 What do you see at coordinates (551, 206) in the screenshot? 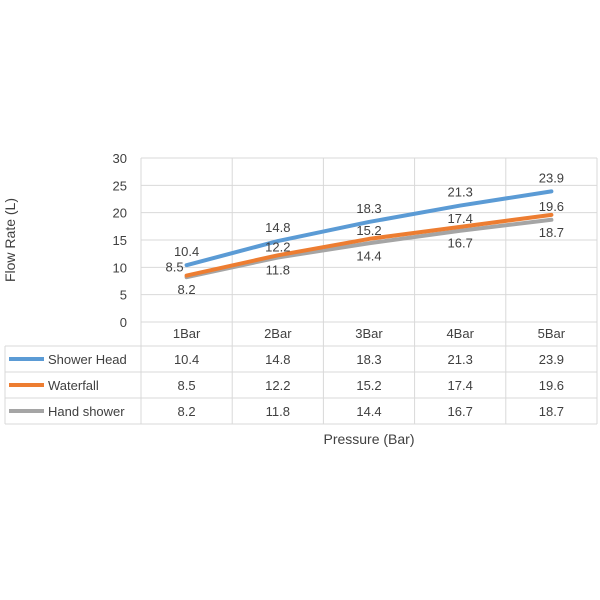
I see `data-label: 19.6` at bounding box center [551, 206].